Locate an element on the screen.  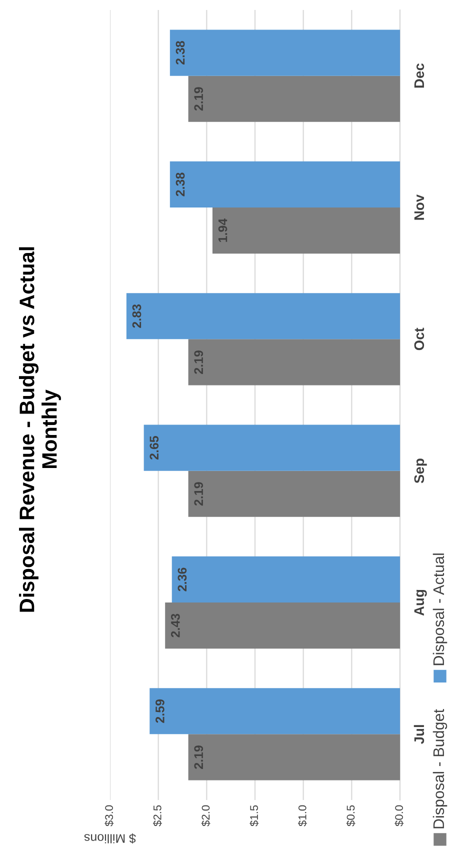
data-label: 2.43 is located at coordinates (175, 626).